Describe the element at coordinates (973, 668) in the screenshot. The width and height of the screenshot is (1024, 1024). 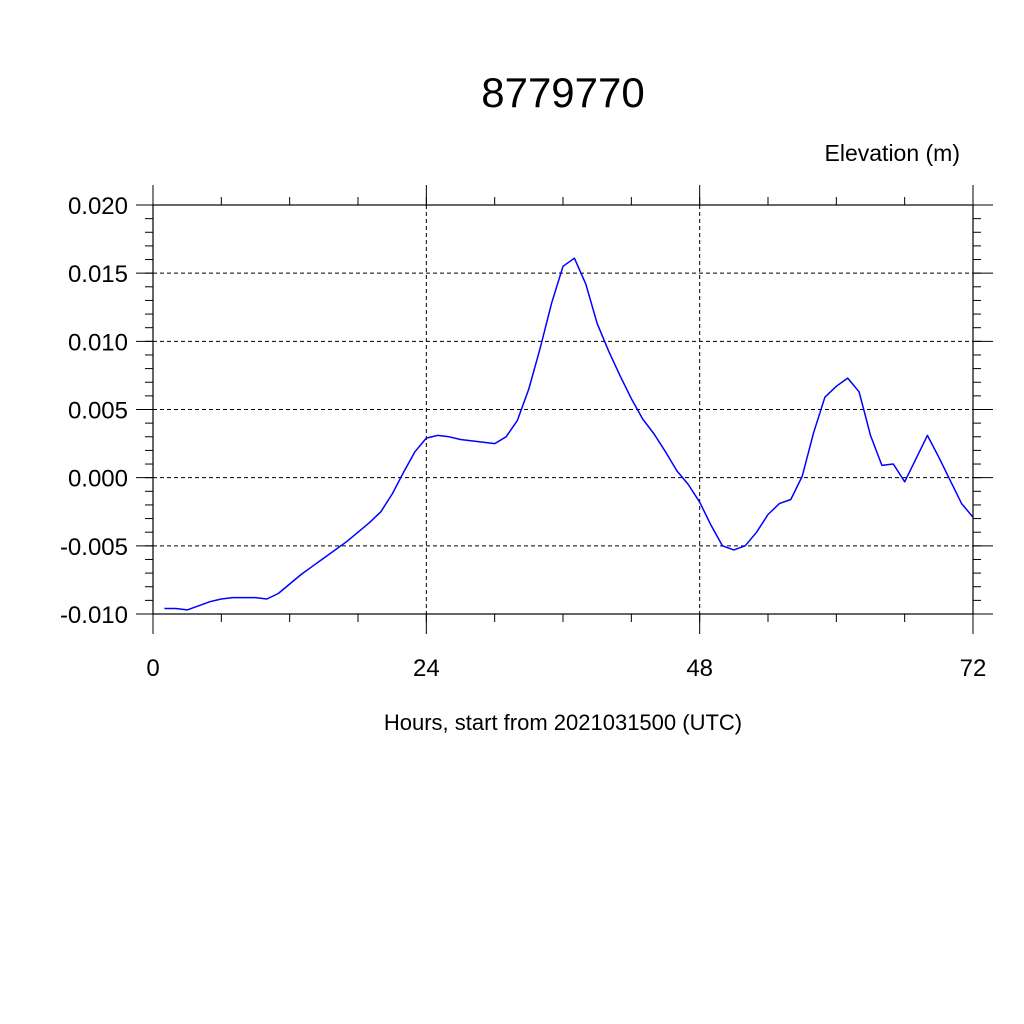
I see `x-tick-label: 72` at that location.